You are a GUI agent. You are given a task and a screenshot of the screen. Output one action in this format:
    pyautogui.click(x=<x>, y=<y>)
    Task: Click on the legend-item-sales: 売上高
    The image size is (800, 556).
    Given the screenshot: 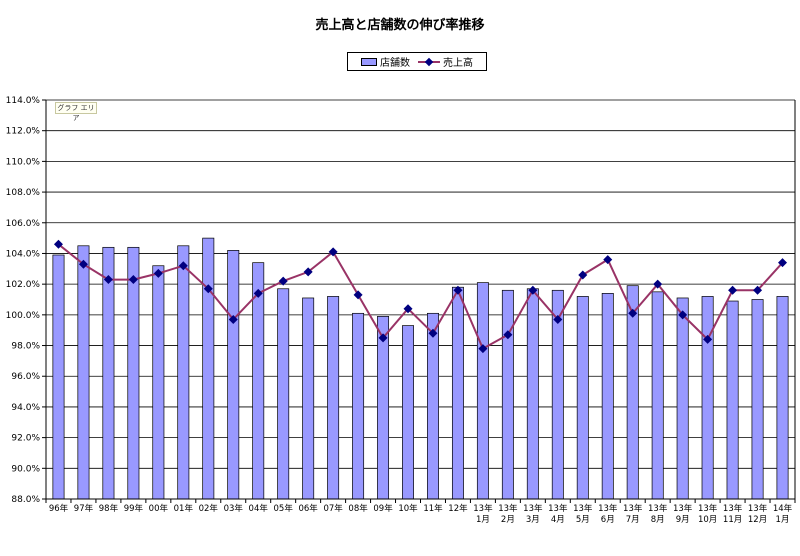 What is the action you would take?
    pyautogui.click(x=445, y=61)
    